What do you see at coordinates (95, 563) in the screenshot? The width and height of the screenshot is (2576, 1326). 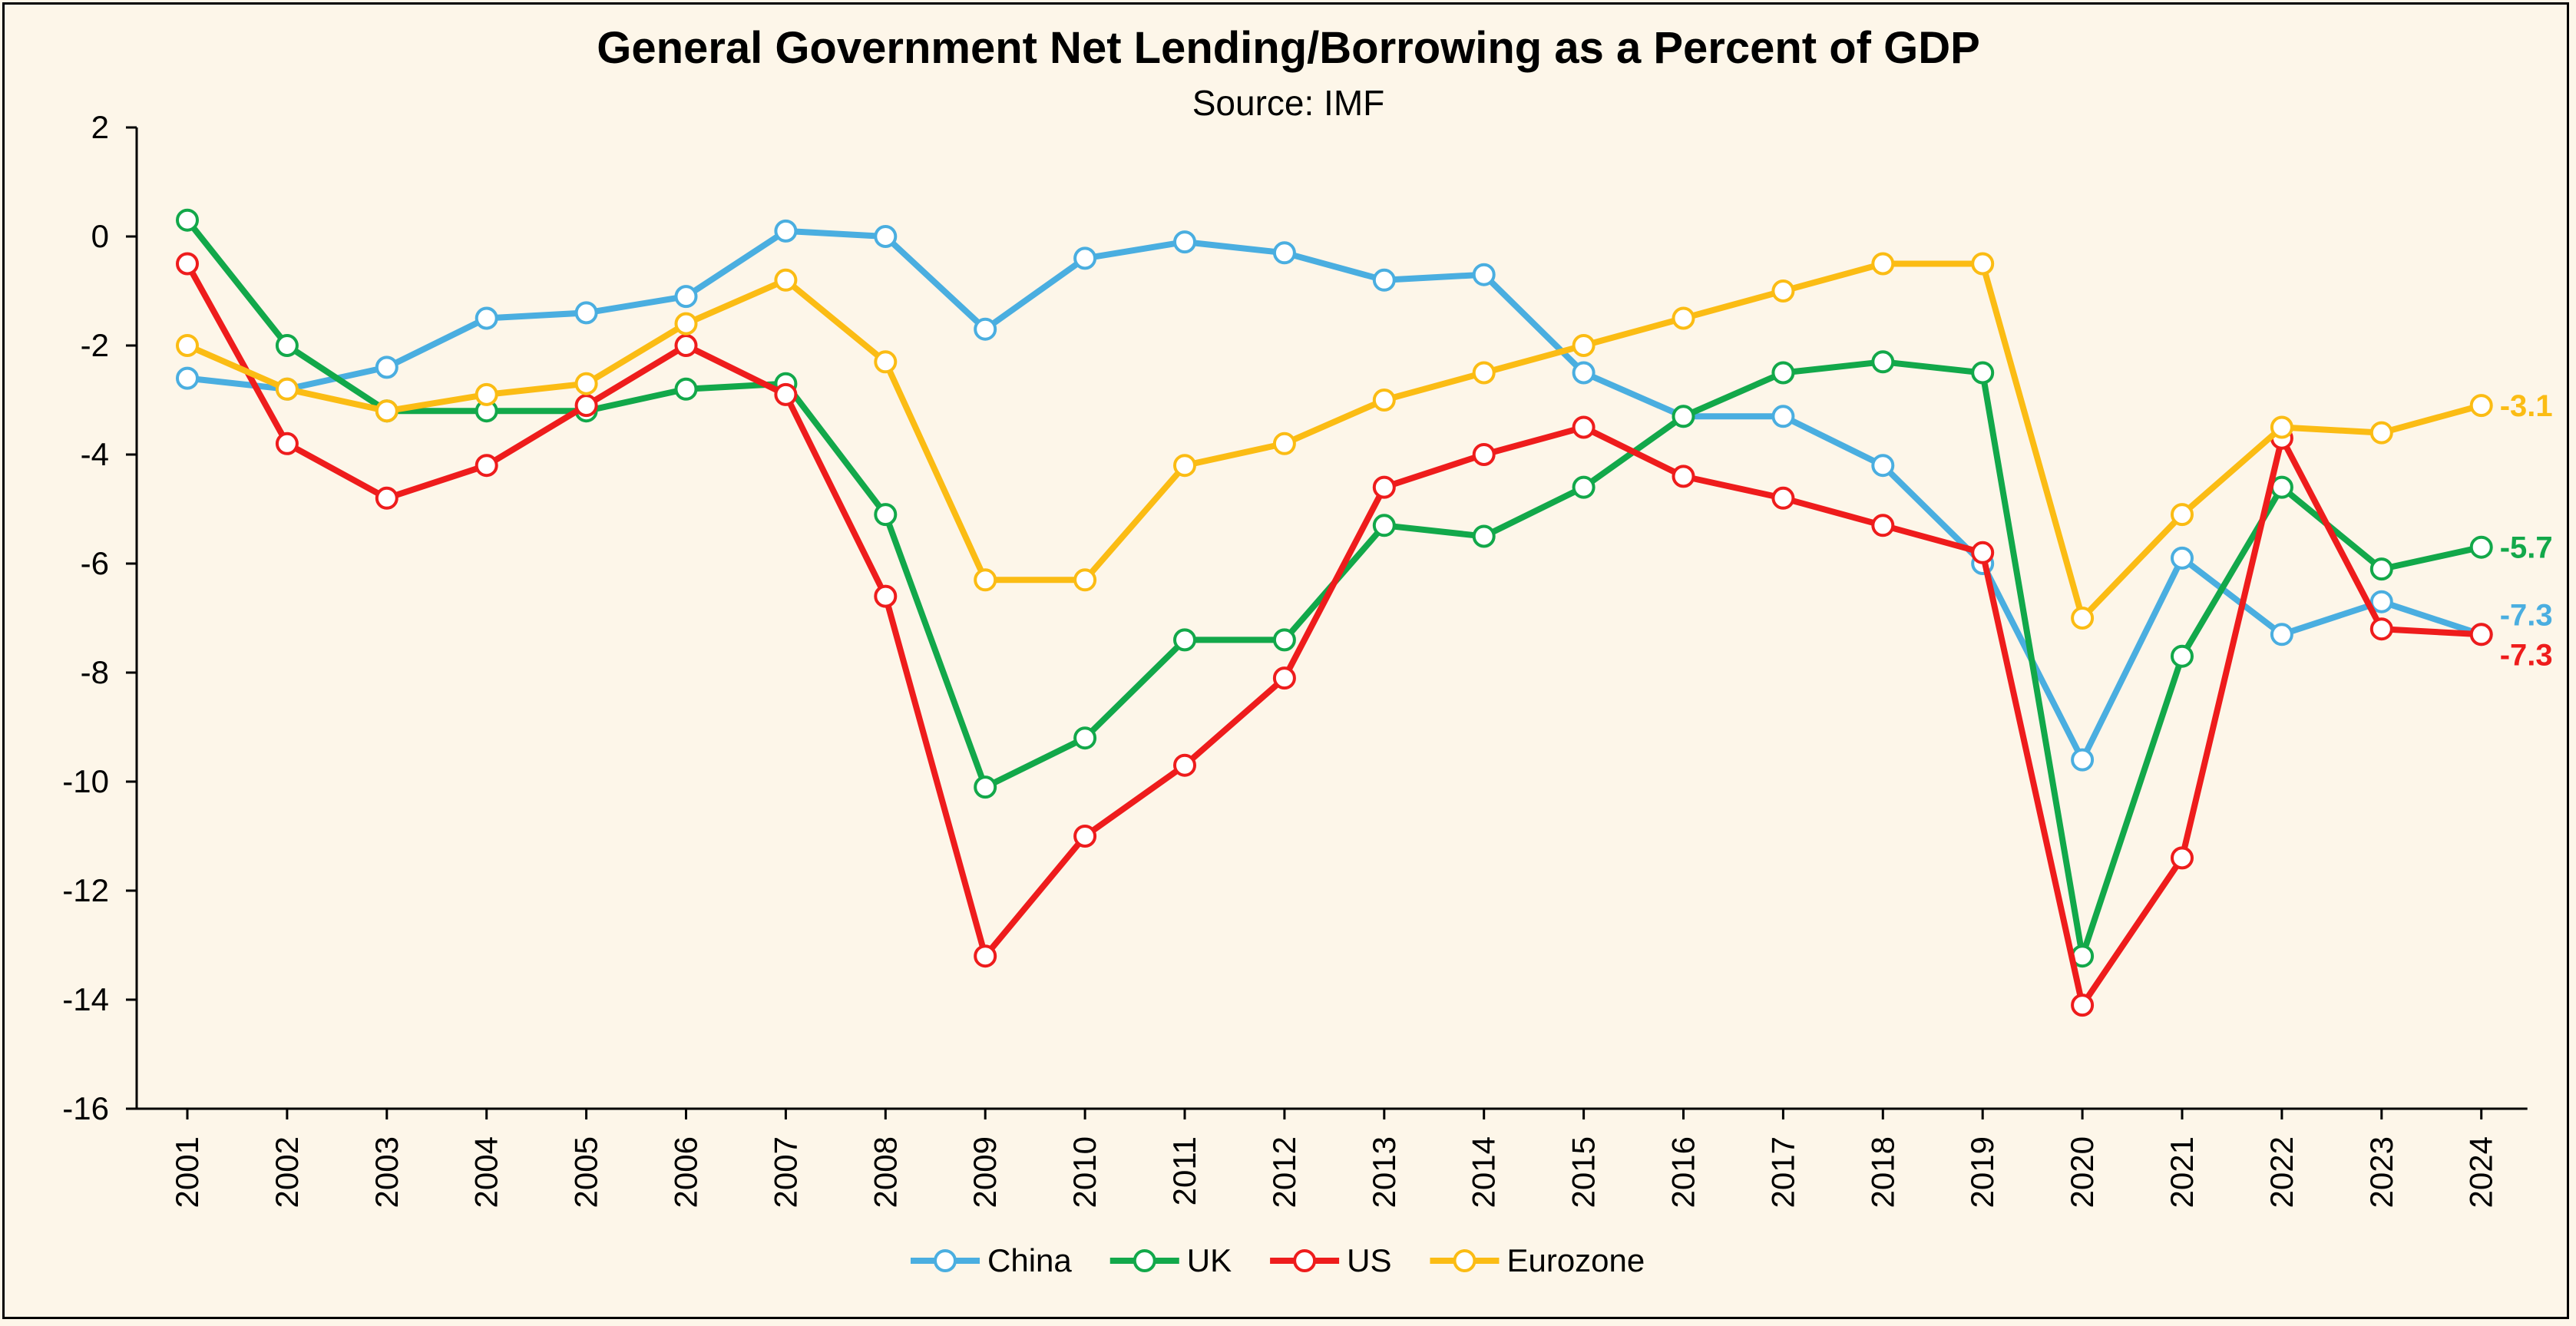 I see `y-tick-label: -6` at bounding box center [95, 563].